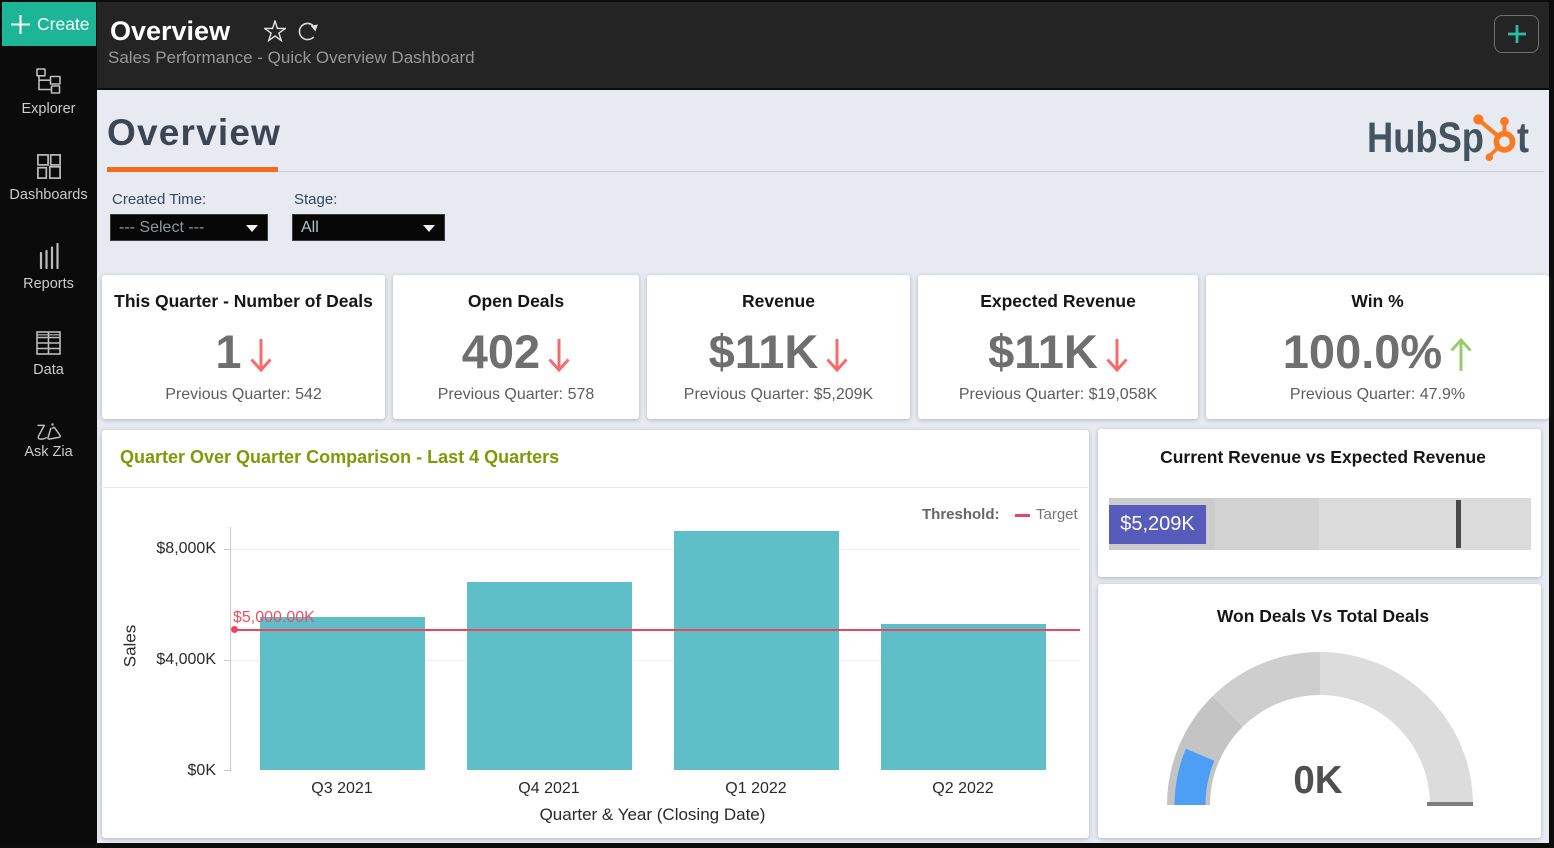 This screenshot has height=848, width=1554. Describe the element at coordinates (1523, 138) in the screenshot. I see `svg-text: t` at that location.